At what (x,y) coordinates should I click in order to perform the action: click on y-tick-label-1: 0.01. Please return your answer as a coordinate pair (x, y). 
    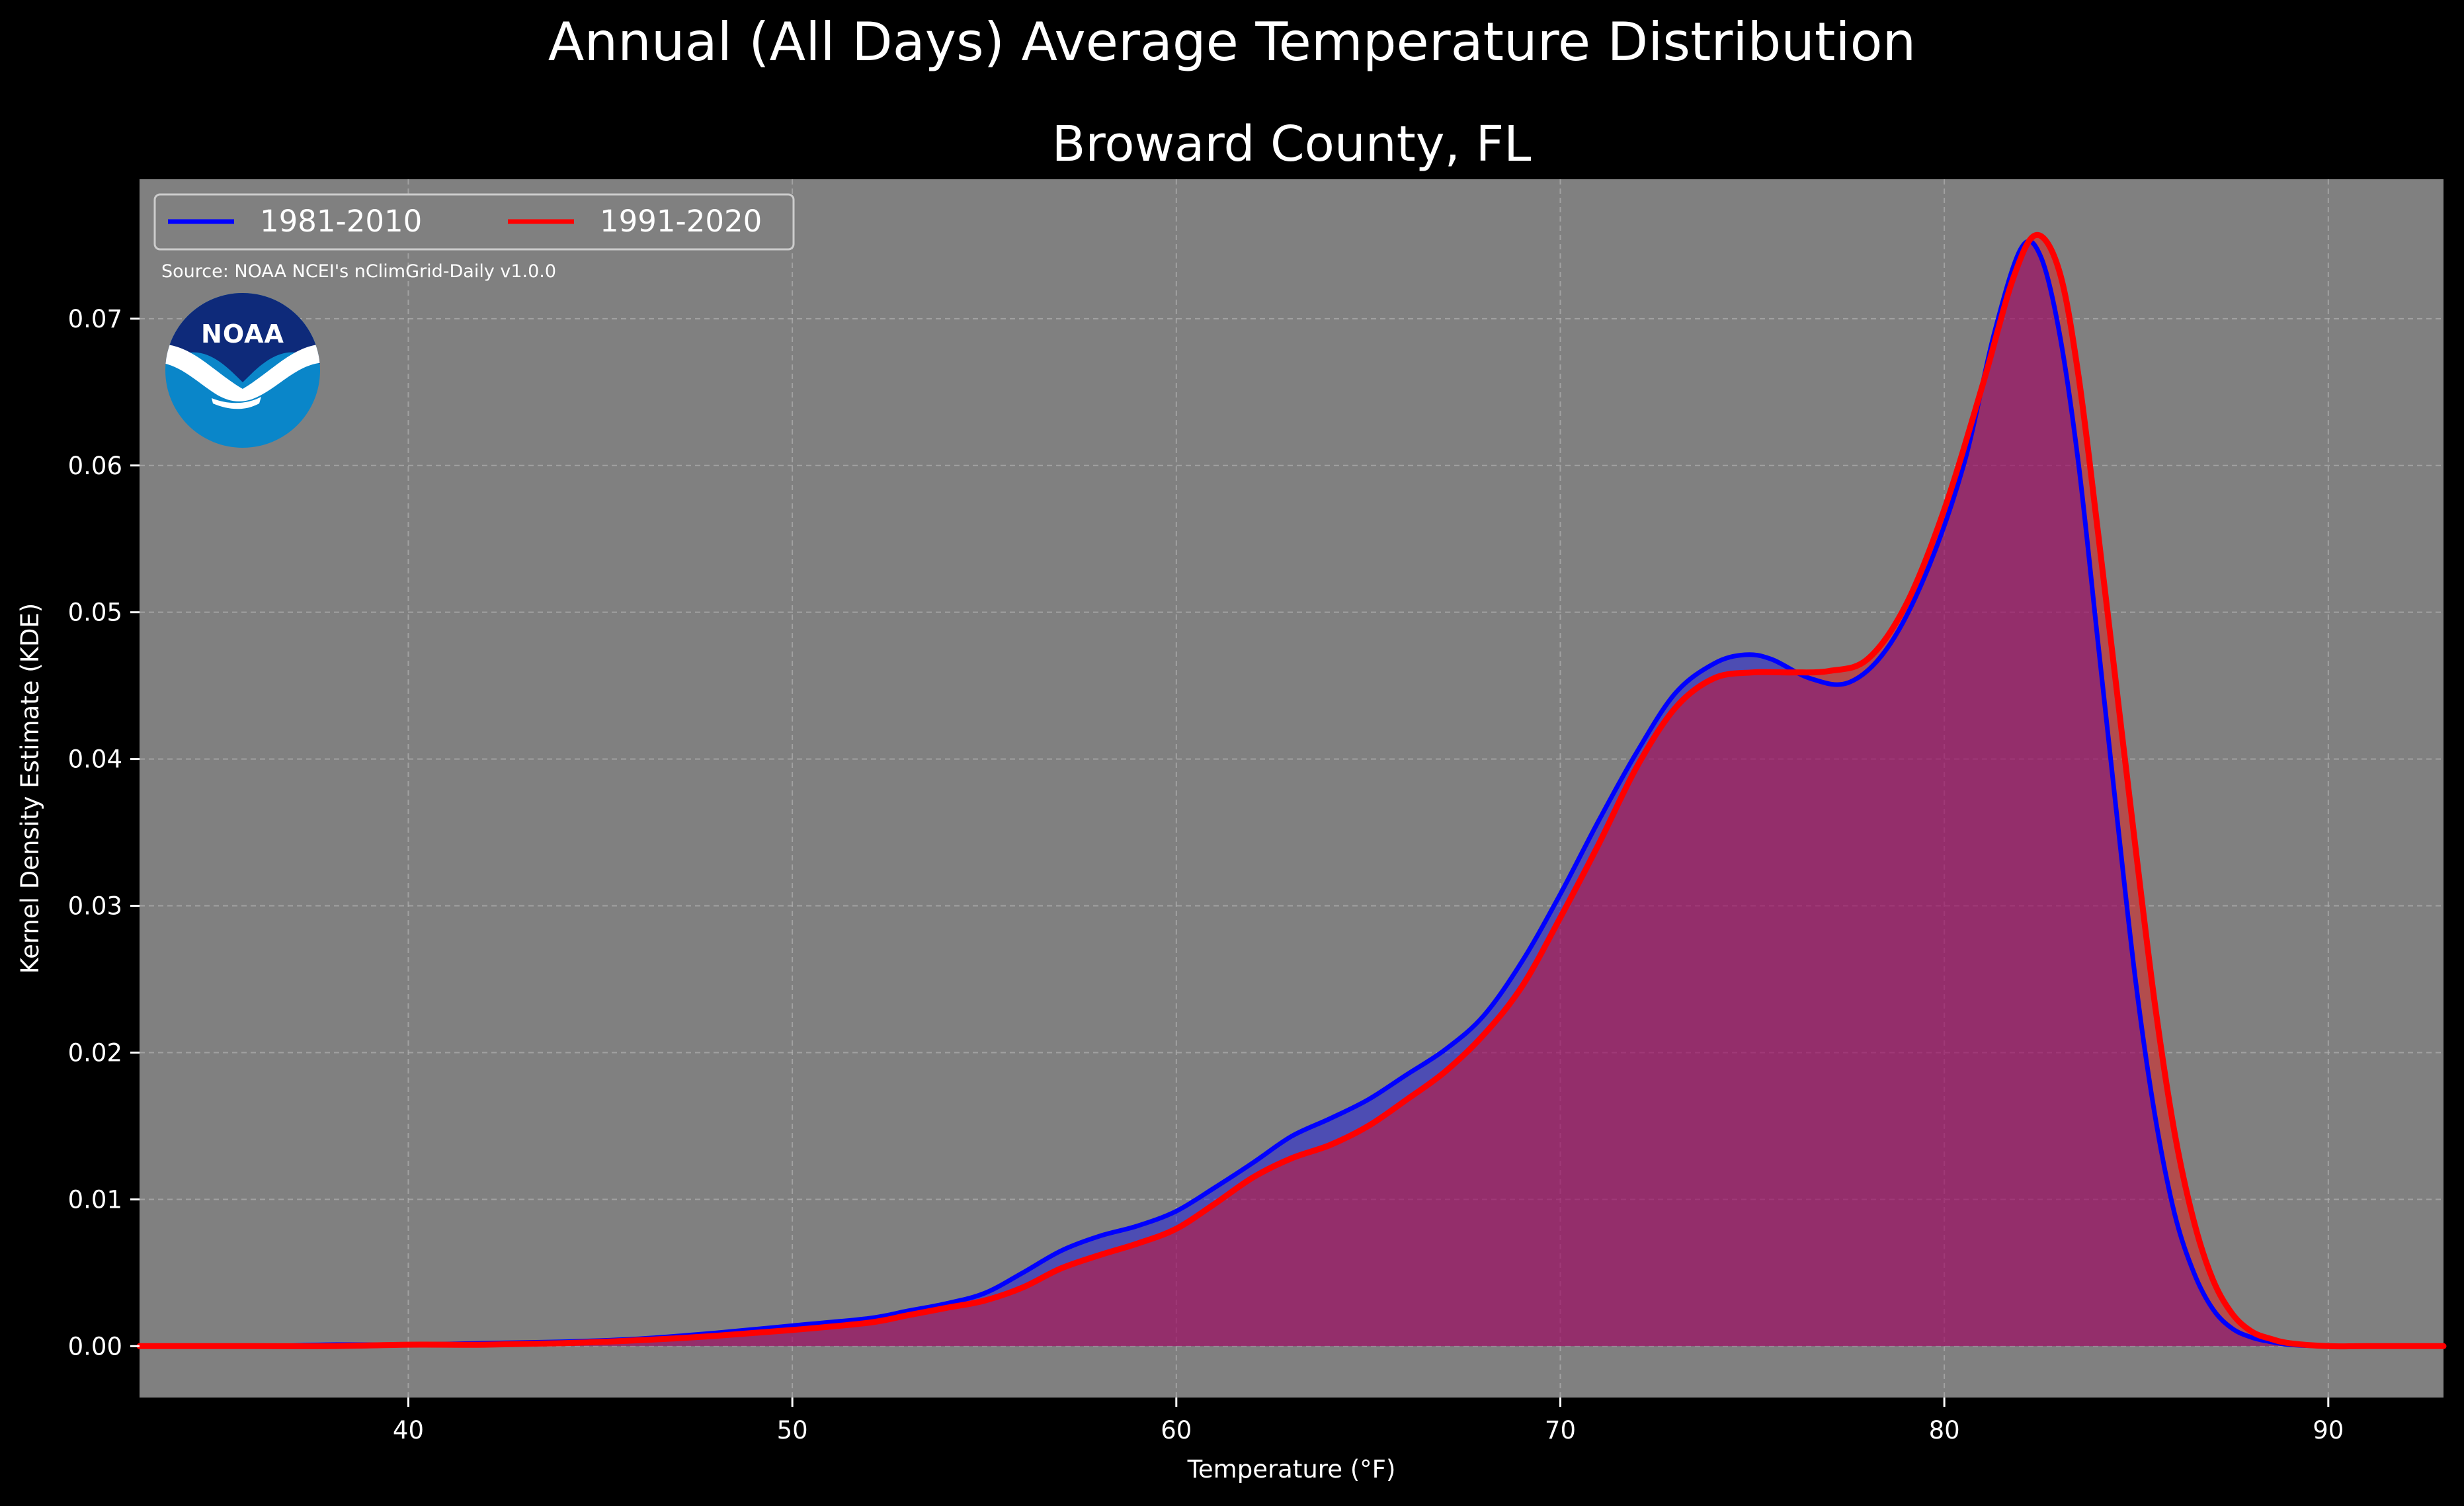
    Looking at the image, I should click on (95, 1199).